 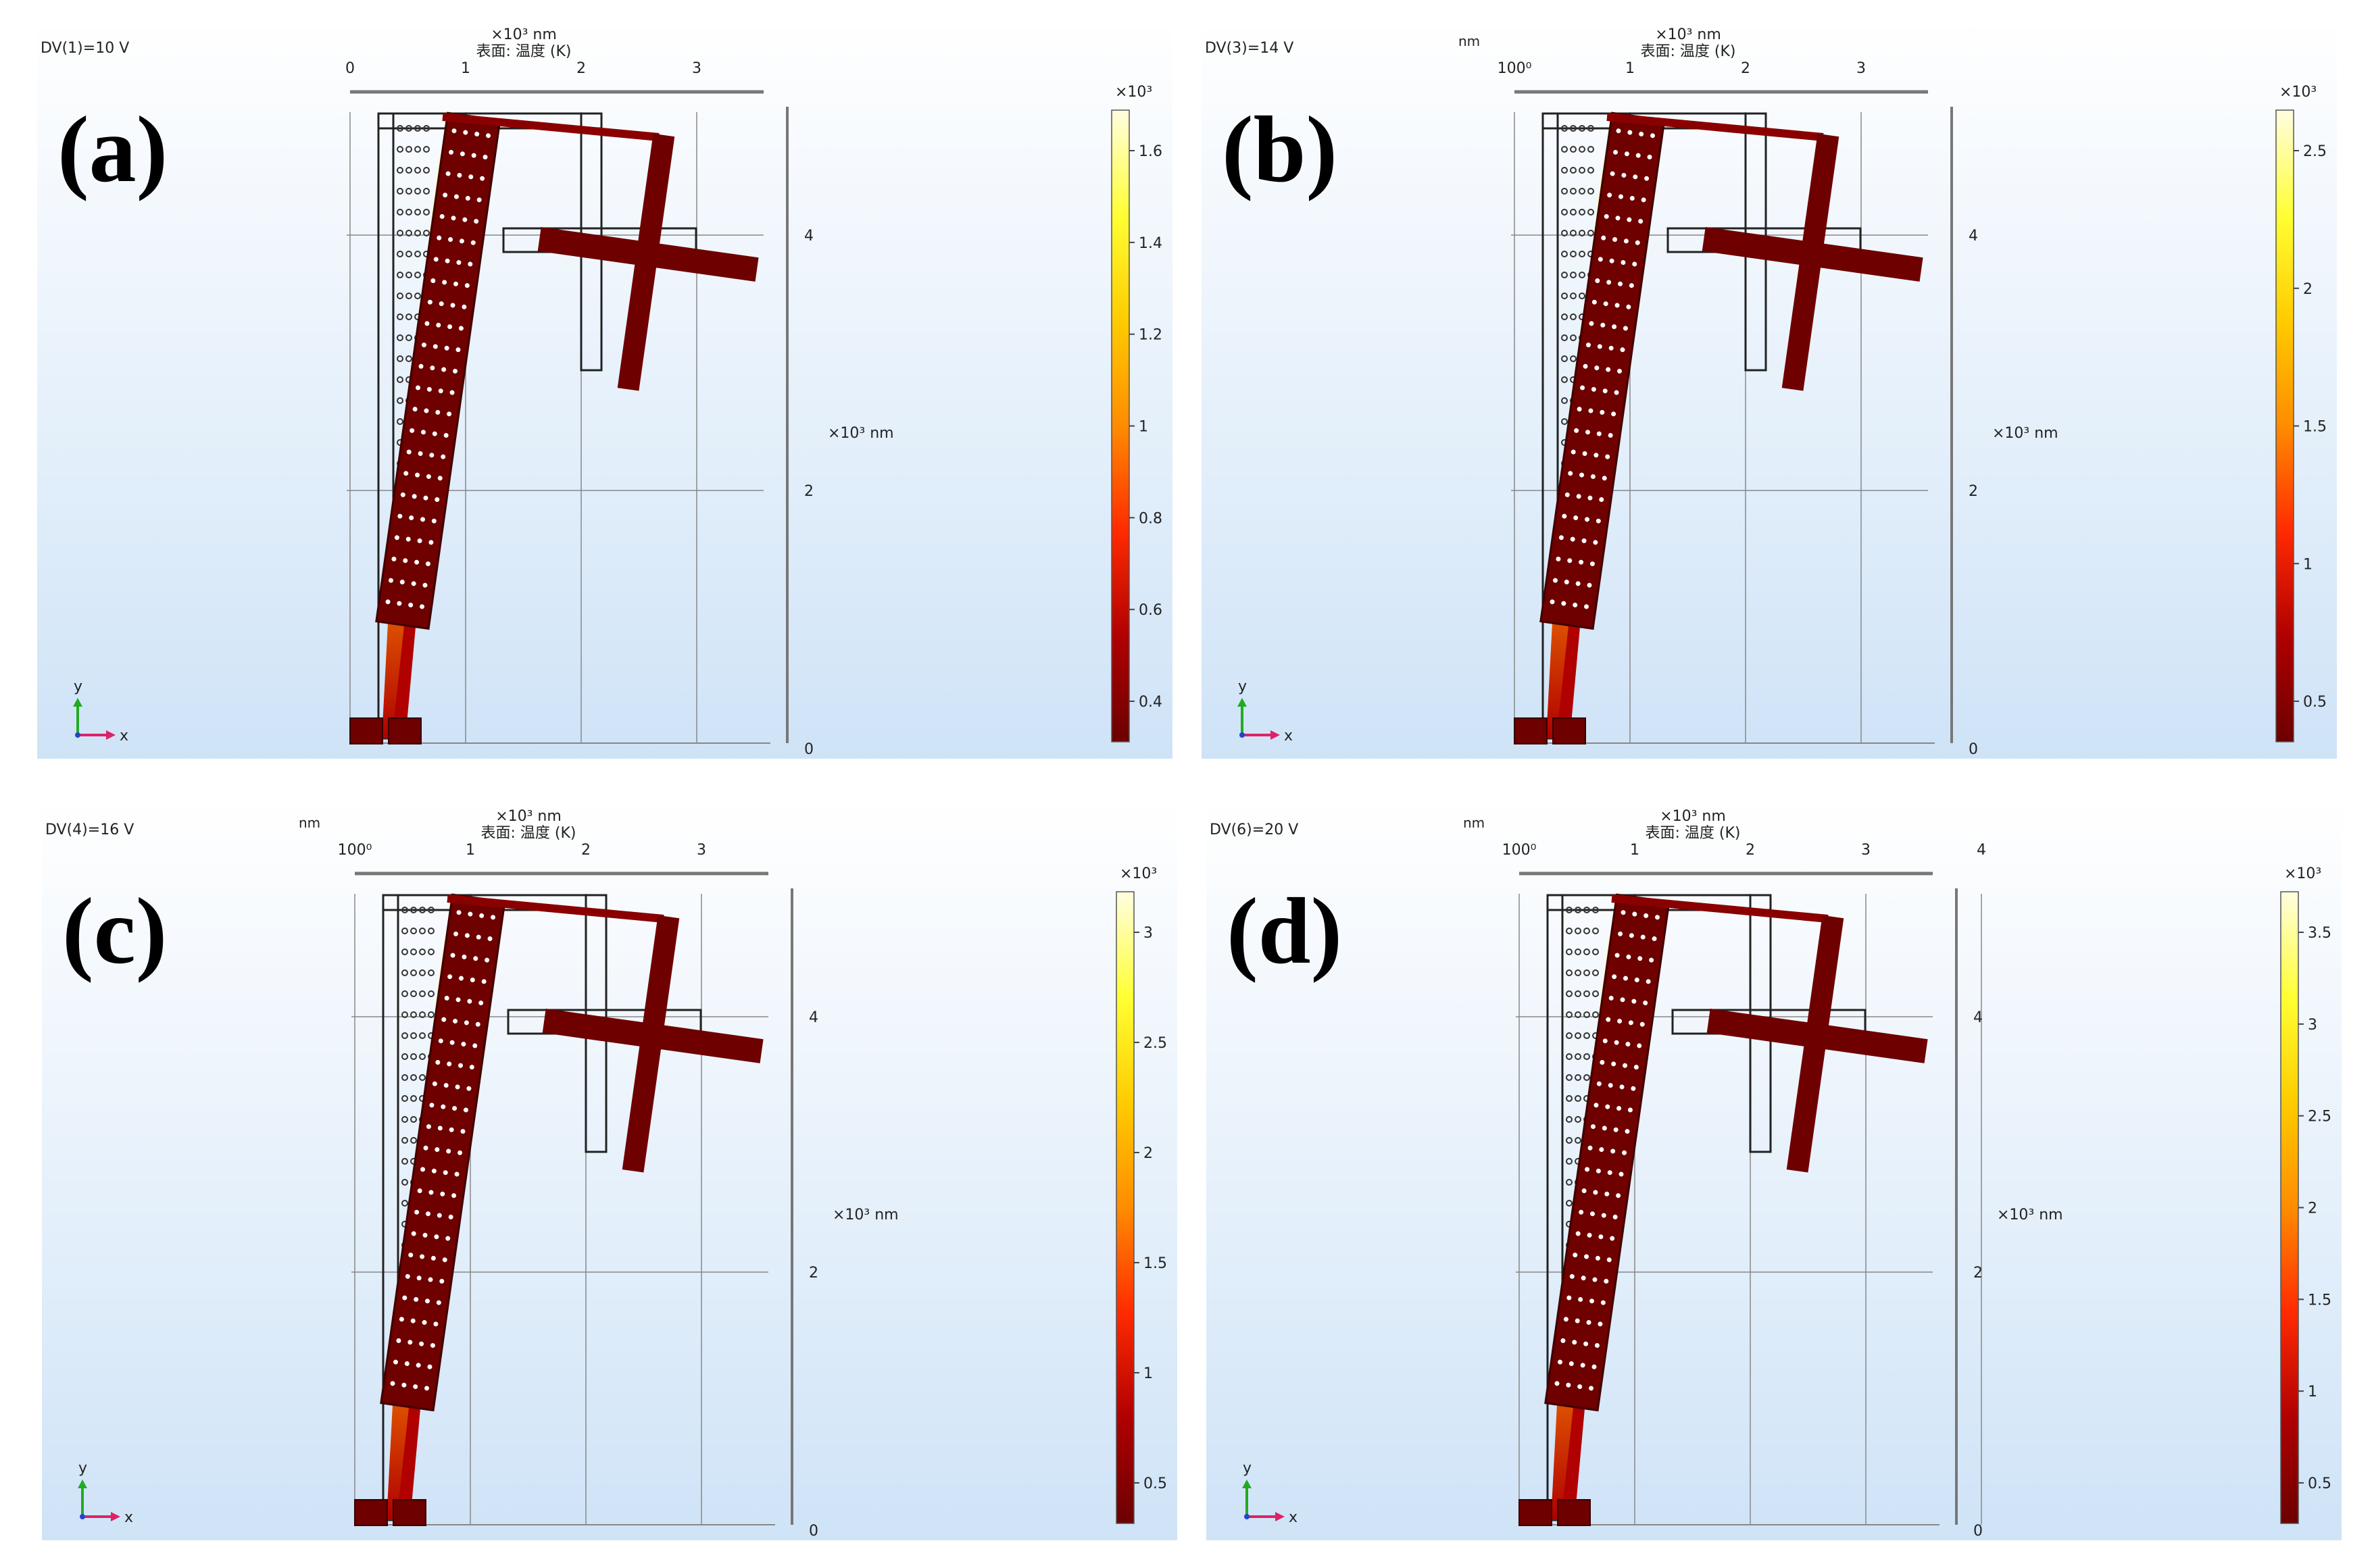 What do you see at coordinates (355, 851) in the screenshot?
I see `x-tick-label: 100⁰` at bounding box center [355, 851].